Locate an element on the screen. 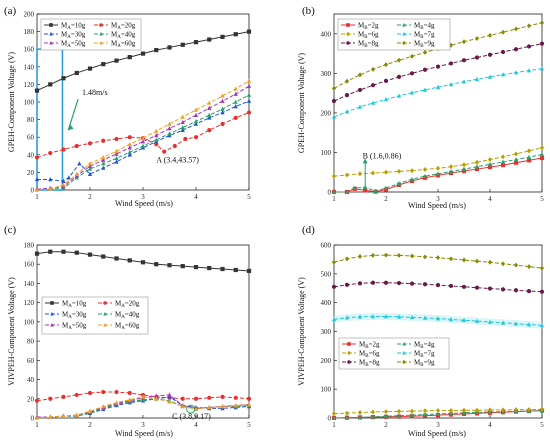 This screenshot has height=447, width=550. y-tick-label: 200 is located at coordinates (326, 113).